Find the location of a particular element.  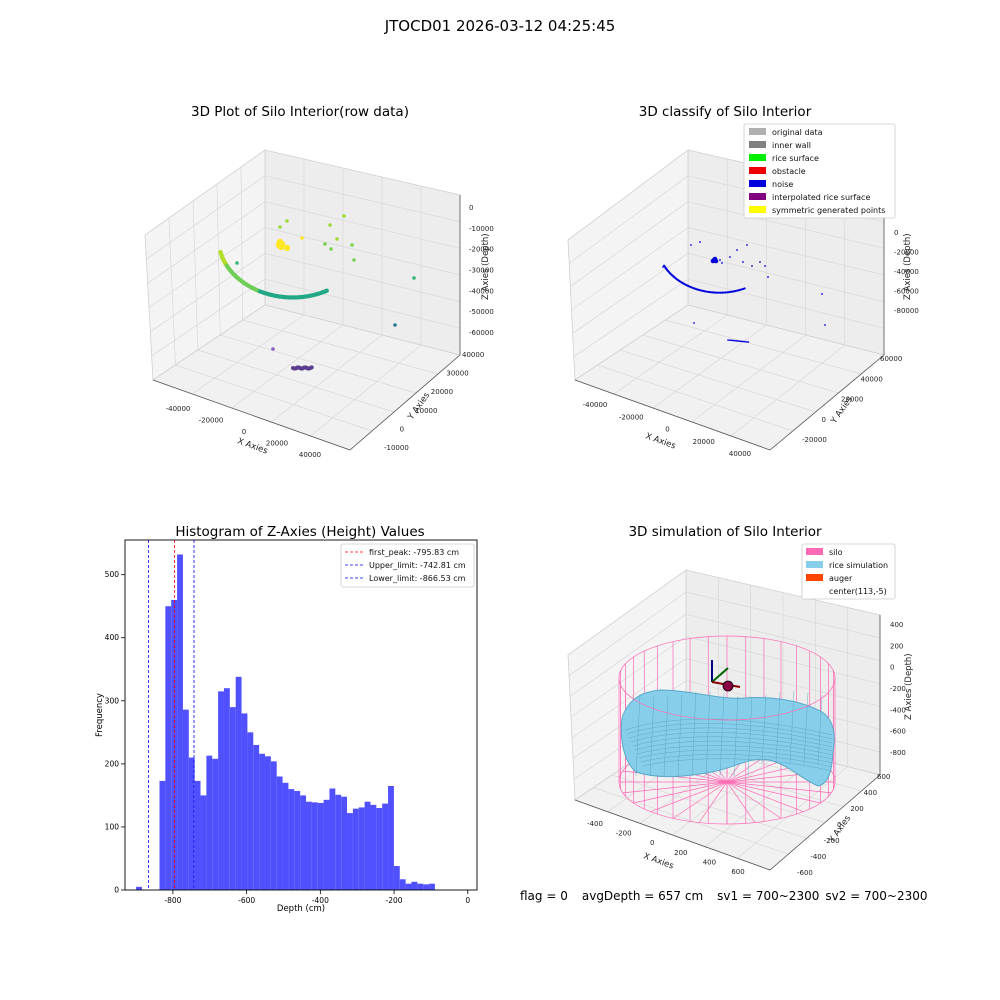

simulation-x-tick-label: 400 is located at coordinates (709, 862).